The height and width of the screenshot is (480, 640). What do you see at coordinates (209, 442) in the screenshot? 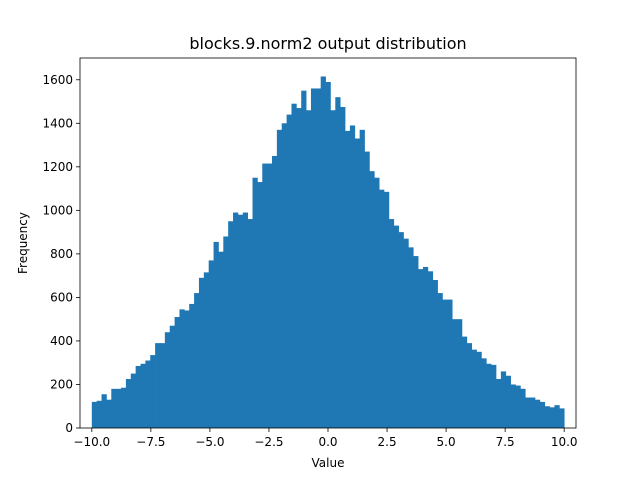
I see `x-tick-label: −5.0` at bounding box center [209, 442].